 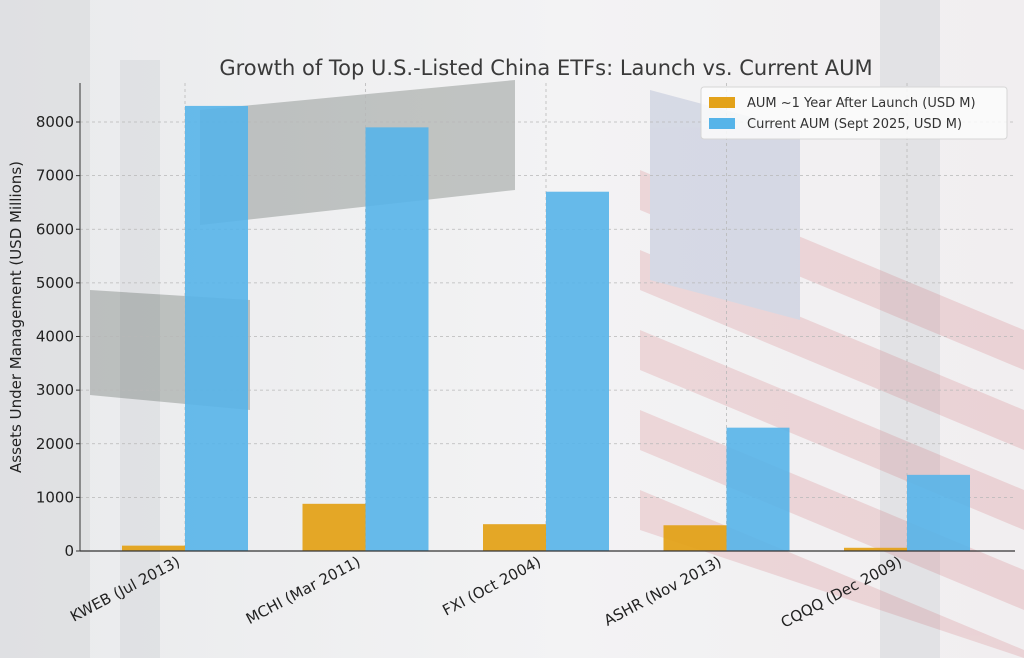 What do you see at coordinates (55, 497) in the screenshot?
I see `y-tick-label: 1000` at bounding box center [55, 497].